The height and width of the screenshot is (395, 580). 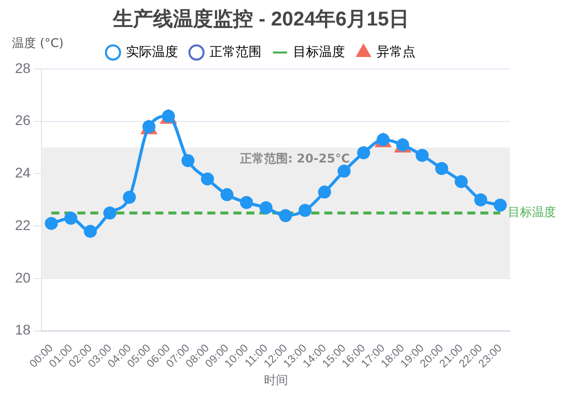 What do you see at coordinates (532, 212) in the screenshot?
I see `text: 目标温度` at bounding box center [532, 212].